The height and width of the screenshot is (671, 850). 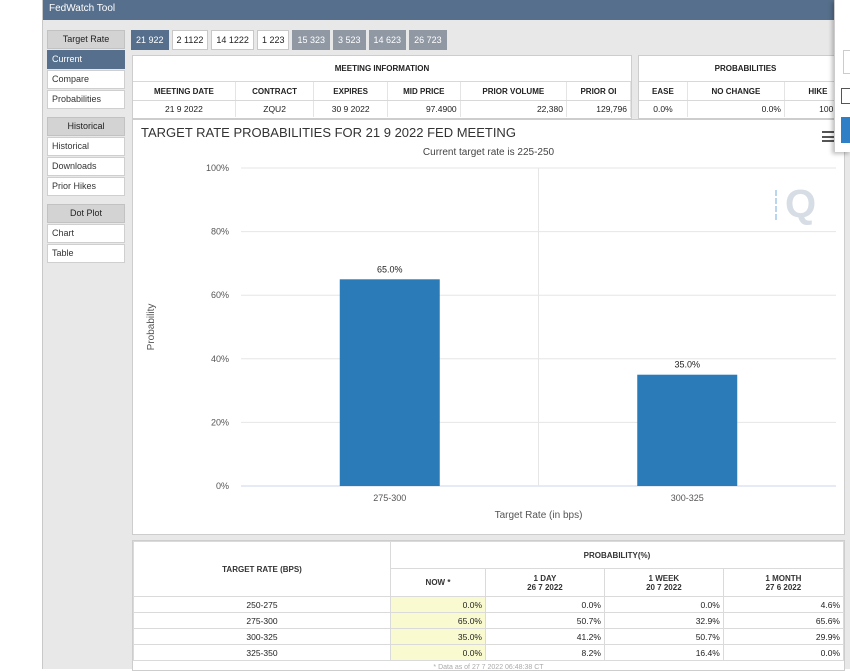 I want to click on table-row: 275-300 65.0% 50.7% 32.9% 65.6%, so click(x=488, y=620).